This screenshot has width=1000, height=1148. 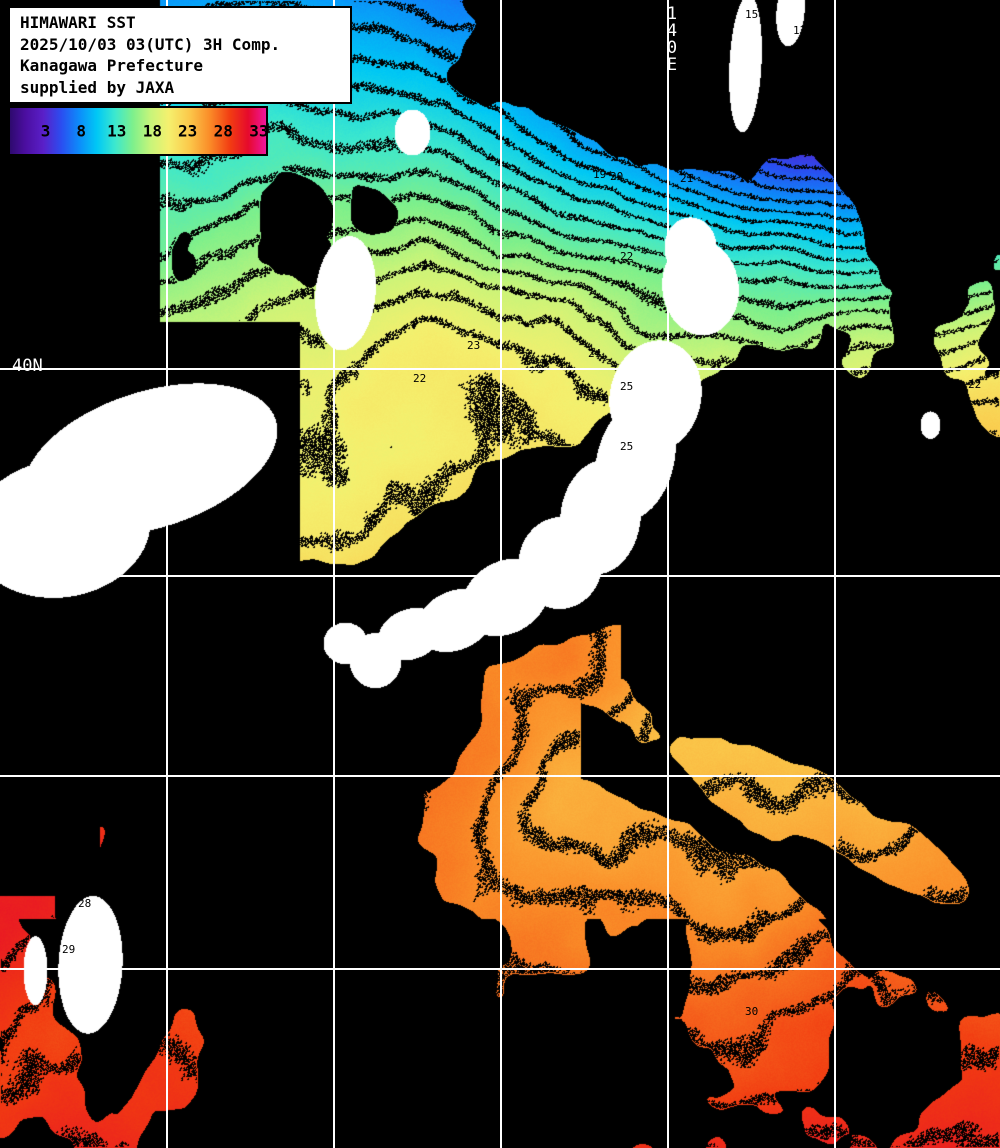 I want to click on colorbar-tick-23: 23, so click(x=188, y=131).